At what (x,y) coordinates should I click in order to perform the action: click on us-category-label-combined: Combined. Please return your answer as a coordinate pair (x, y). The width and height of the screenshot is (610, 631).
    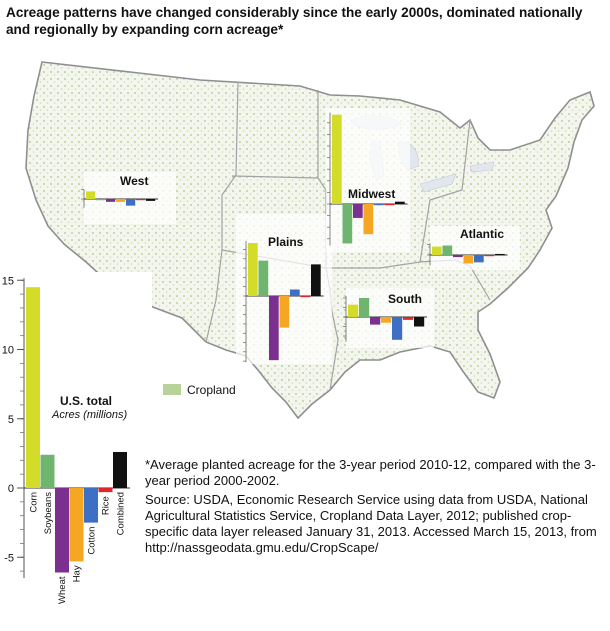
    Looking at the image, I should click on (120, 513).